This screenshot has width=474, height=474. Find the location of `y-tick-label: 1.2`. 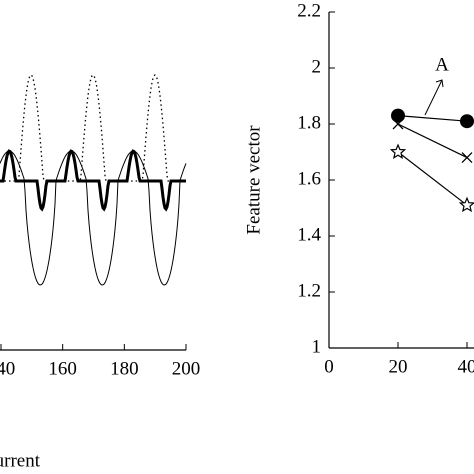

y-tick-label: 1.2 is located at coordinates (309, 290).